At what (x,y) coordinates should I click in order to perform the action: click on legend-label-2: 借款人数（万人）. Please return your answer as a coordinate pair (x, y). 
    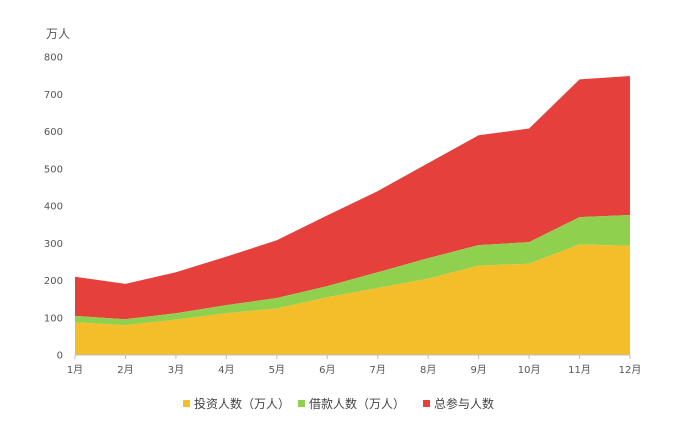
    Looking at the image, I should click on (357, 403).